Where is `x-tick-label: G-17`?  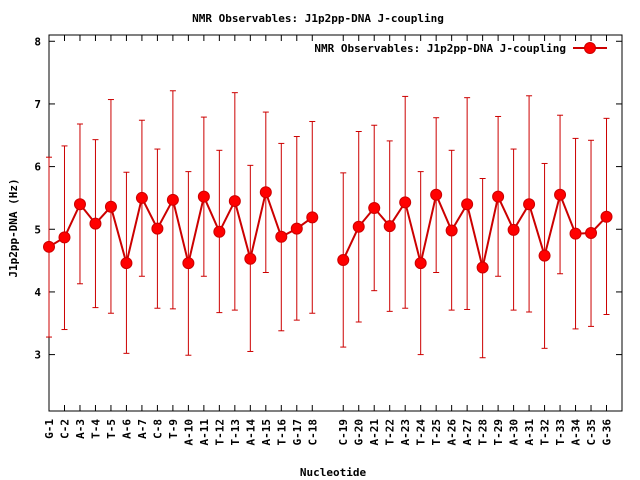 x-tick-label: G-17 is located at coordinates (297, 432).